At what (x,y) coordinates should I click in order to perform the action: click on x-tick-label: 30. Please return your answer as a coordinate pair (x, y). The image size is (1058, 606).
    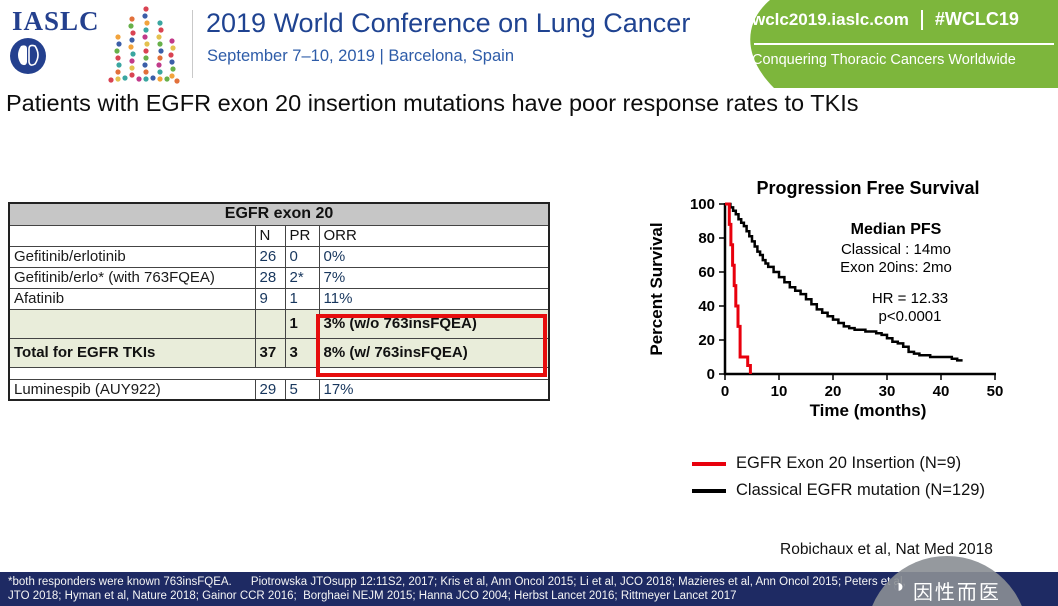
    Looking at the image, I should click on (887, 391).